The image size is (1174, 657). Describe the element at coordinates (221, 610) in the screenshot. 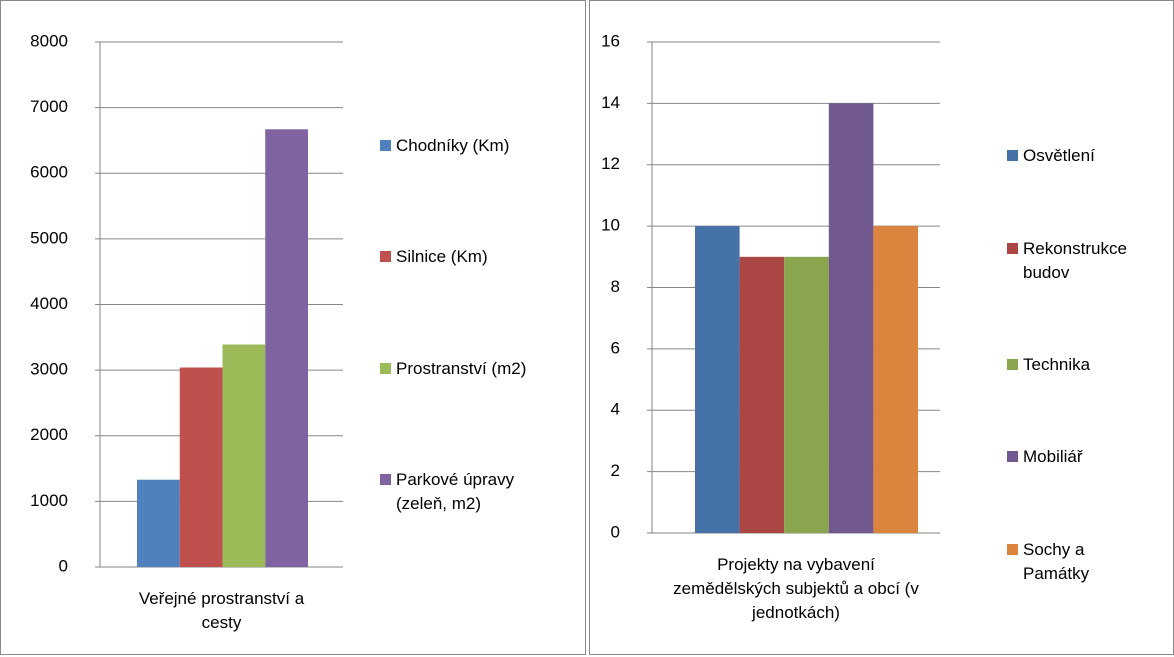

I see `x-tick-label: Veřejné prostranství a cesty` at that location.